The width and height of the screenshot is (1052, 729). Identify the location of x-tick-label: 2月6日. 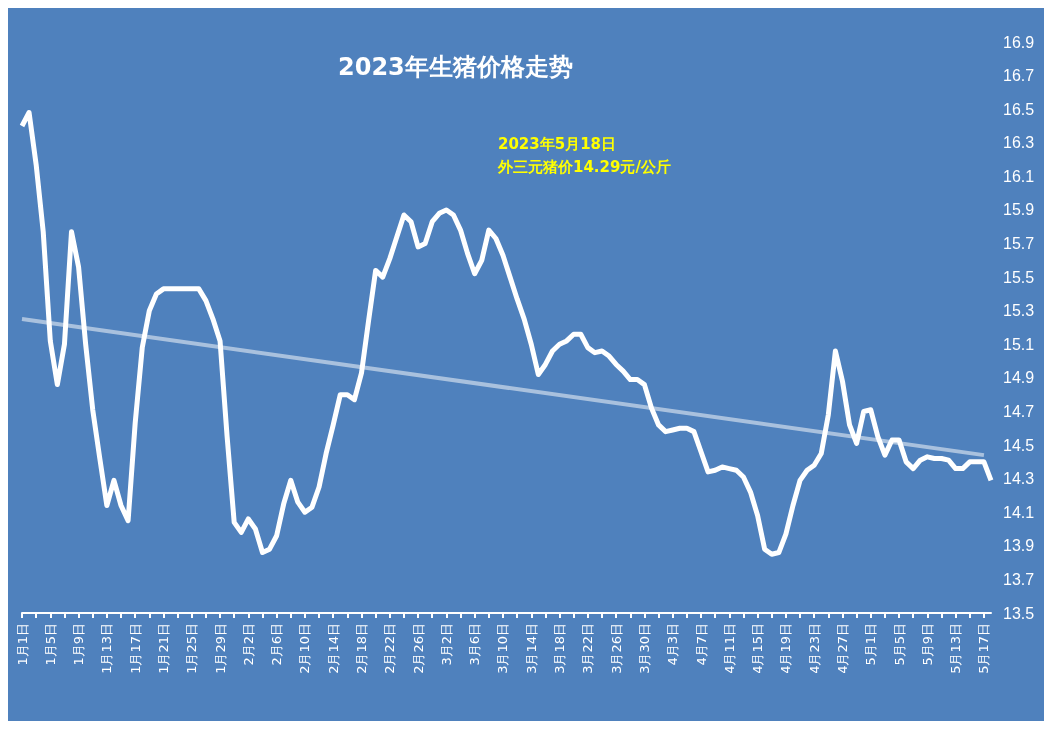
(277, 644).